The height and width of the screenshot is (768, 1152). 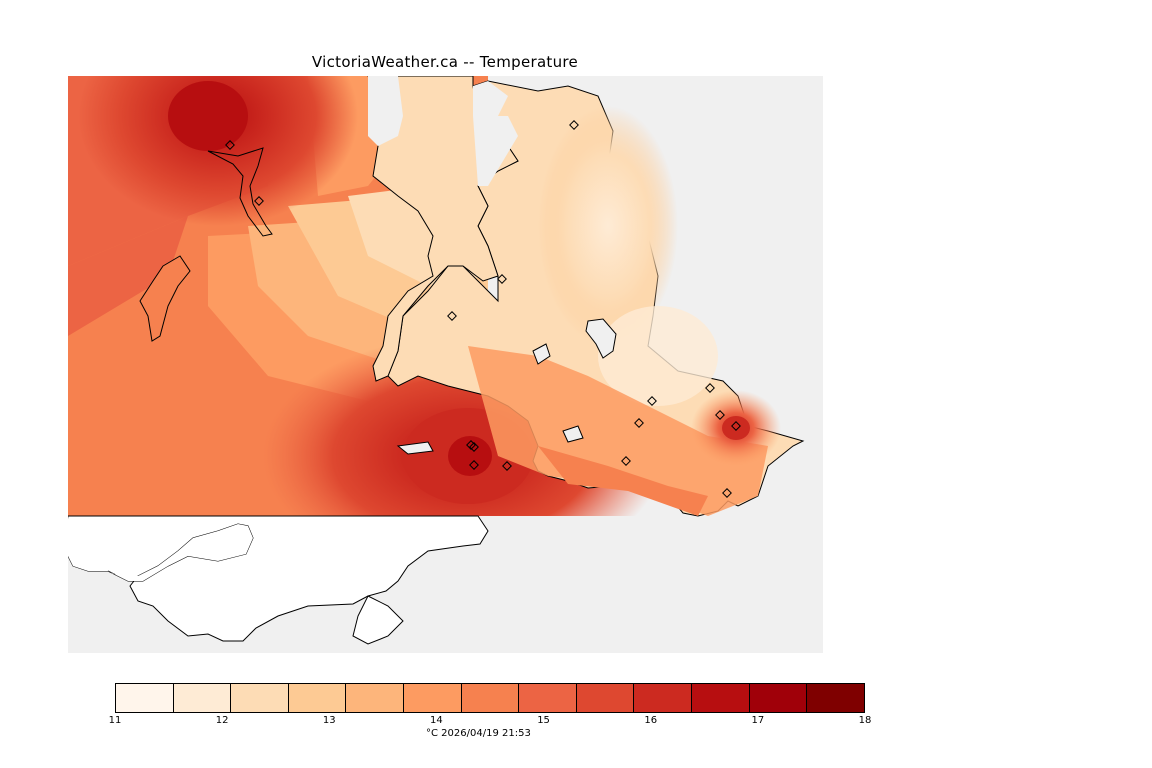 What do you see at coordinates (486, 733) in the screenshot?
I see `legend-timestamp: 2026/04/19 21:53` at bounding box center [486, 733].